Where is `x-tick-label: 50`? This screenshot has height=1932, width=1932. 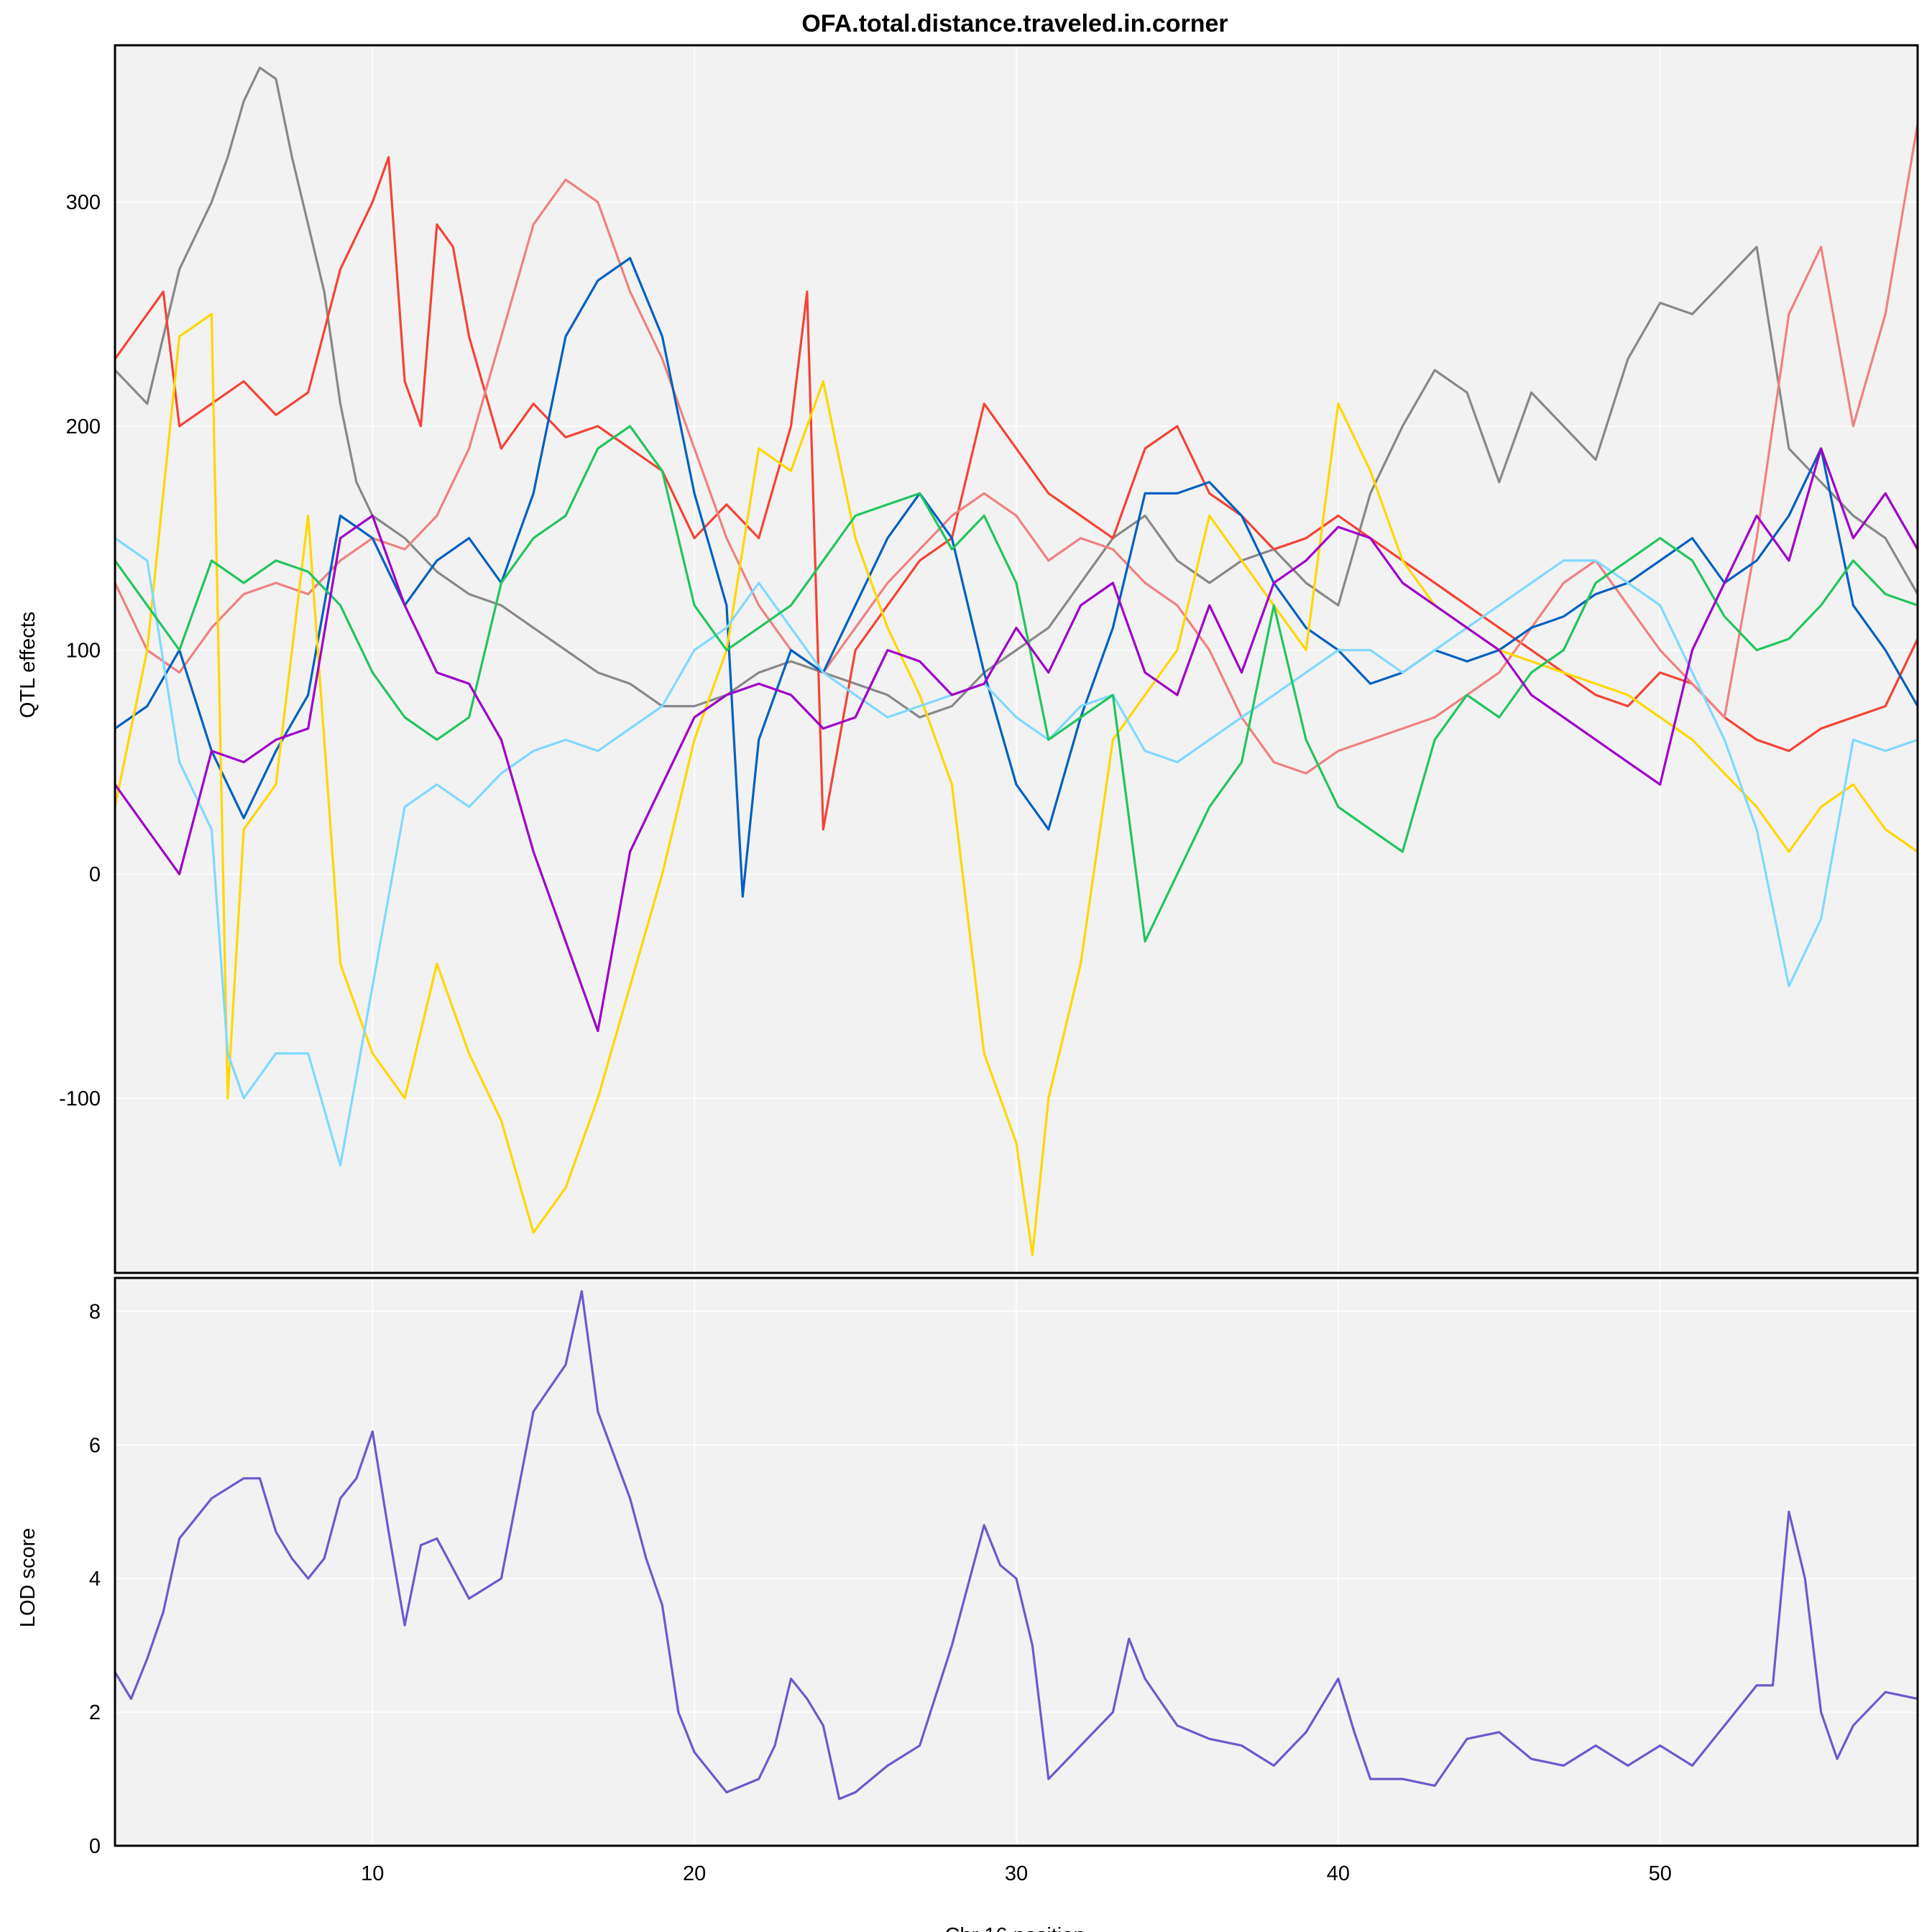
x-tick-label: 50 is located at coordinates (1660, 1873).